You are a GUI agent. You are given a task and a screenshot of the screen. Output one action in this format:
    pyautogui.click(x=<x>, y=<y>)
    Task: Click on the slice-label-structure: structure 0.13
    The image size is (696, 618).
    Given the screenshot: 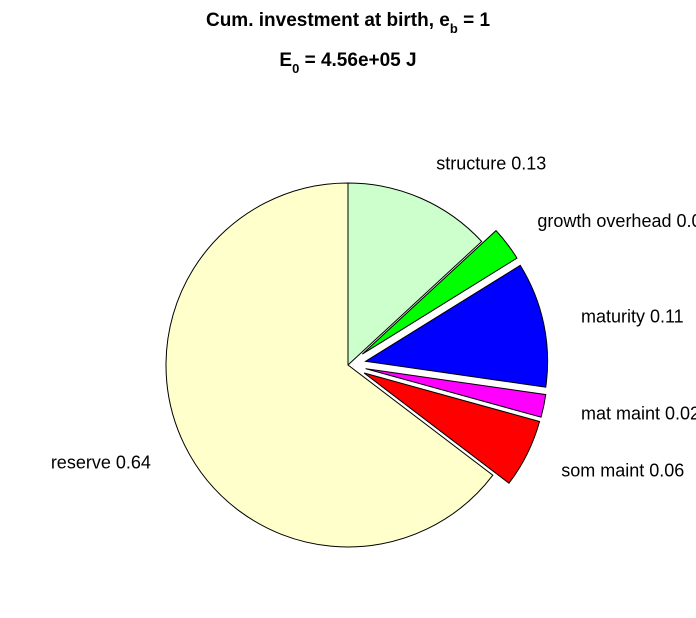 What is the action you would take?
    pyautogui.click(x=491, y=163)
    